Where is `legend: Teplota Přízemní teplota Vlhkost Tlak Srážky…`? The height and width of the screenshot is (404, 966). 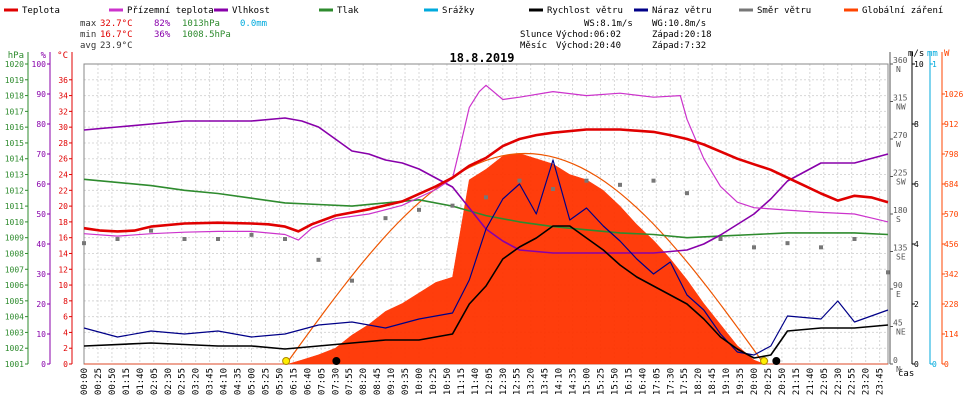 legend: Teplota Přízemní teplota Vlhkost Tlak Srážky… is located at coordinates (473, 11).